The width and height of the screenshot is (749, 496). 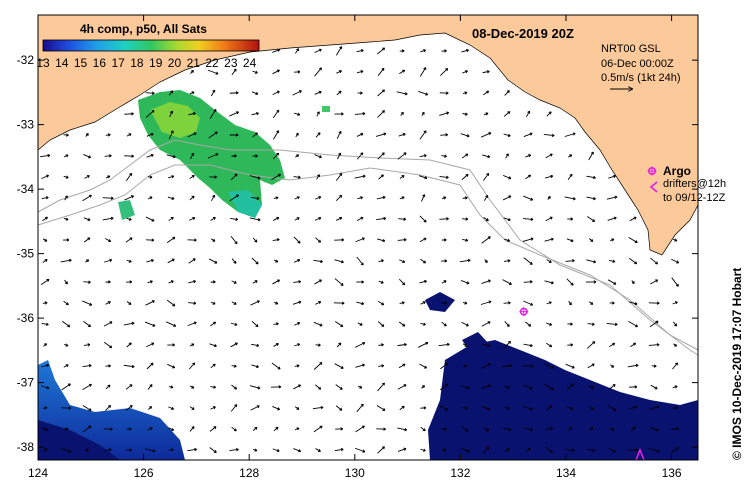 I want to click on lat-tick-label: -33, so click(x=26, y=125).